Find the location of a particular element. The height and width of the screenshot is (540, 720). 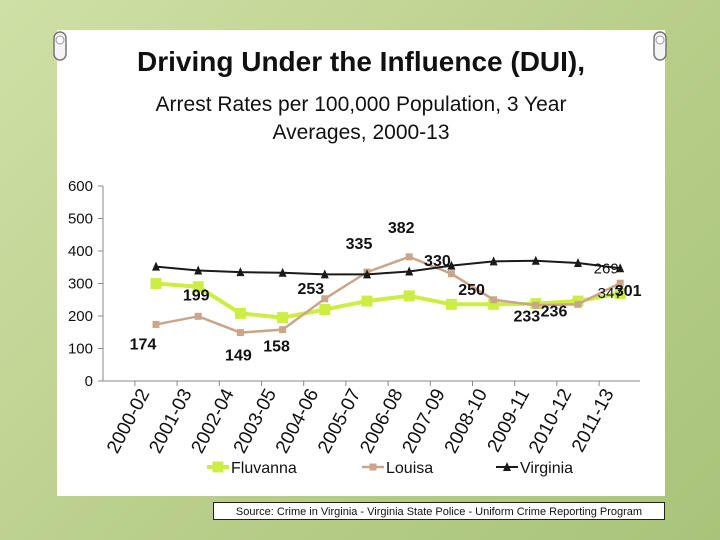

data-label-louisa: 250 is located at coordinates (471, 290).